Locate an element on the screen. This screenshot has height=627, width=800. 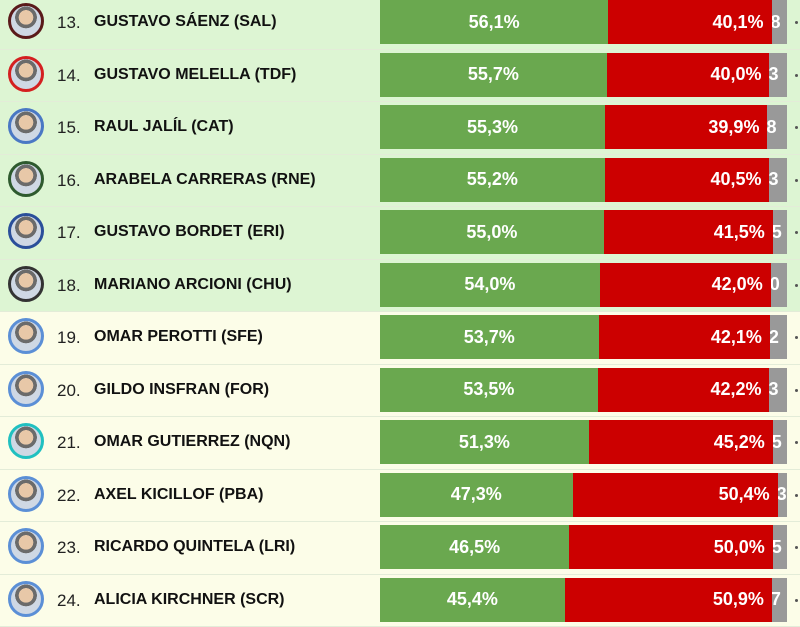
bar-approve: 53,5% is located at coordinates (489, 390).